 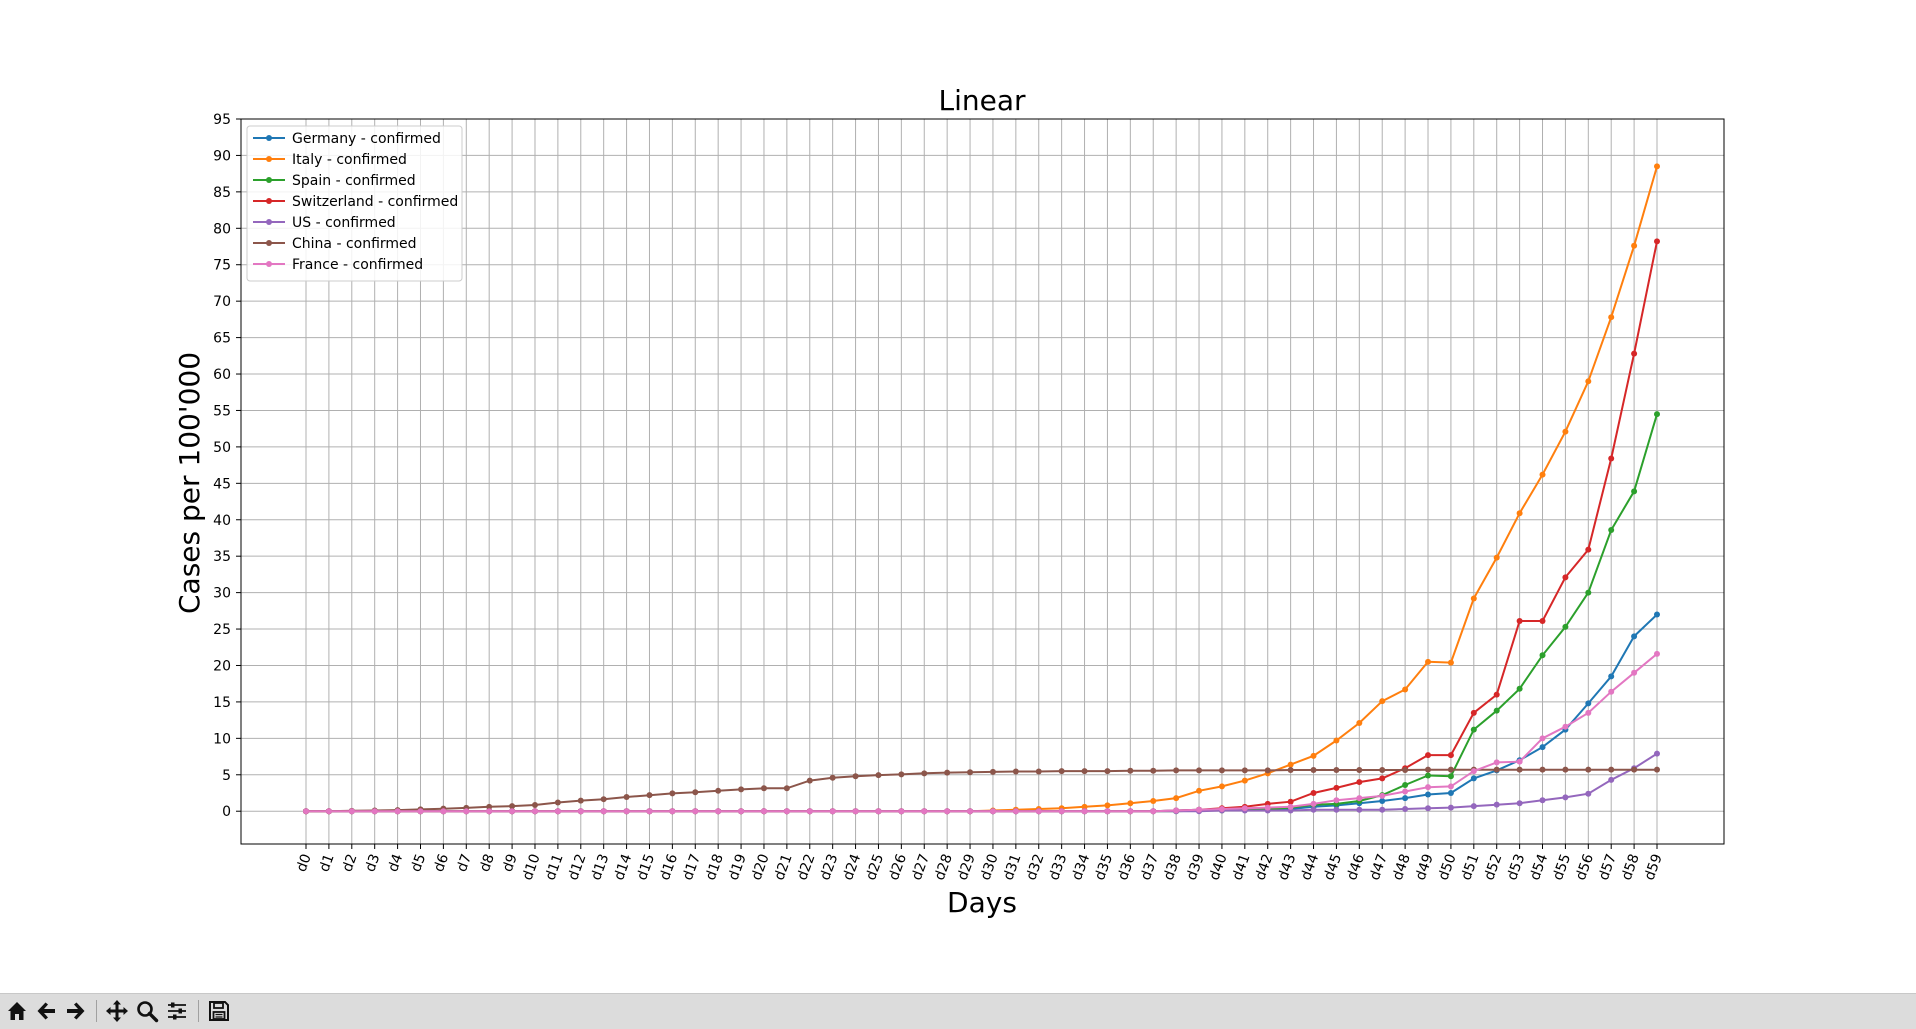 What do you see at coordinates (189, 483) in the screenshot?
I see `y-axis-label: Cases per 100'000` at bounding box center [189, 483].